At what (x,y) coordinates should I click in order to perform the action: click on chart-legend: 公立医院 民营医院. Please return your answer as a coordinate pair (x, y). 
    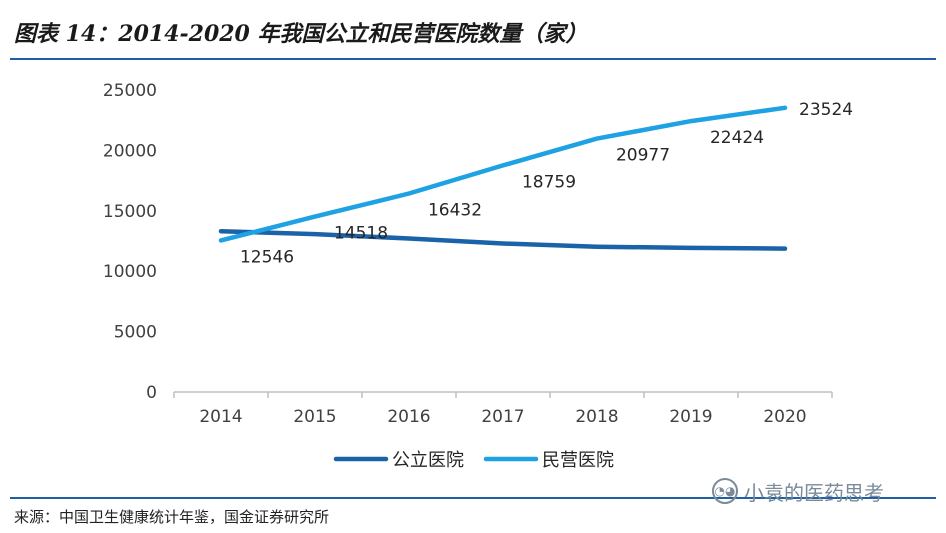
    Looking at the image, I should click on (473, 460).